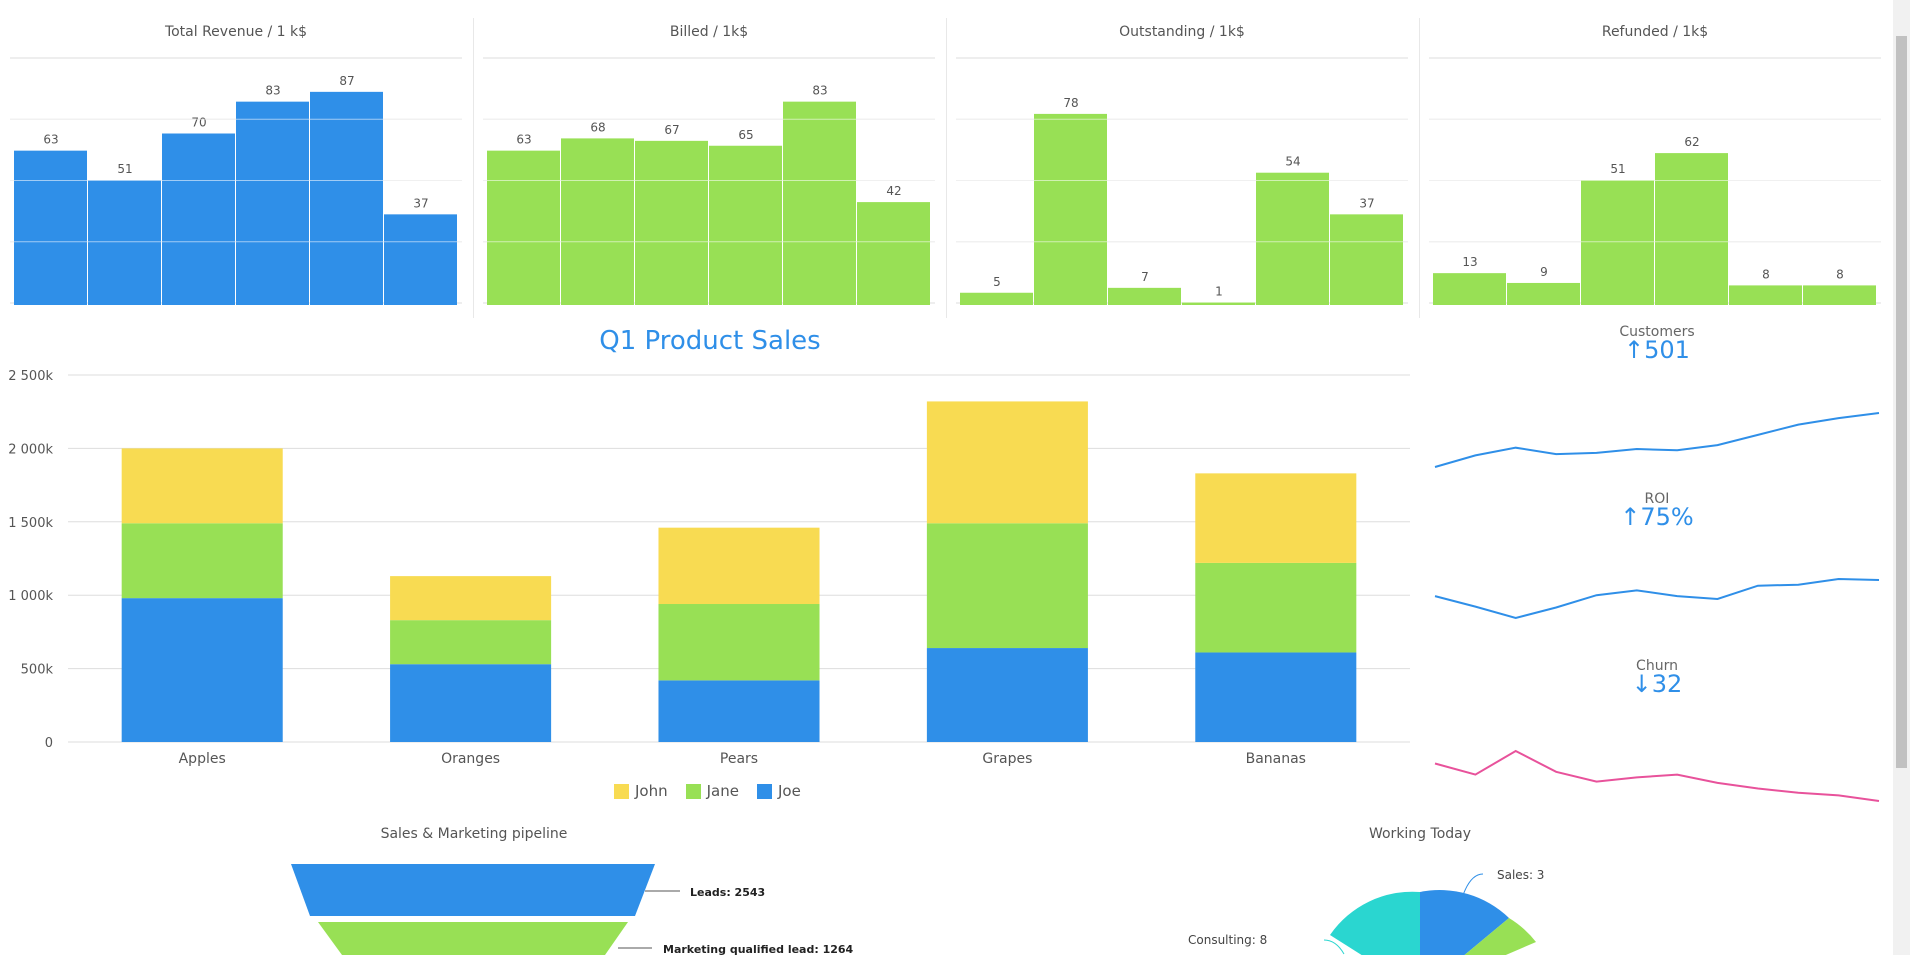 The image size is (1910, 955). What do you see at coordinates (473, 938) in the screenshot?
I see `funnel-stage-mql` at bounding box center [473, 938].